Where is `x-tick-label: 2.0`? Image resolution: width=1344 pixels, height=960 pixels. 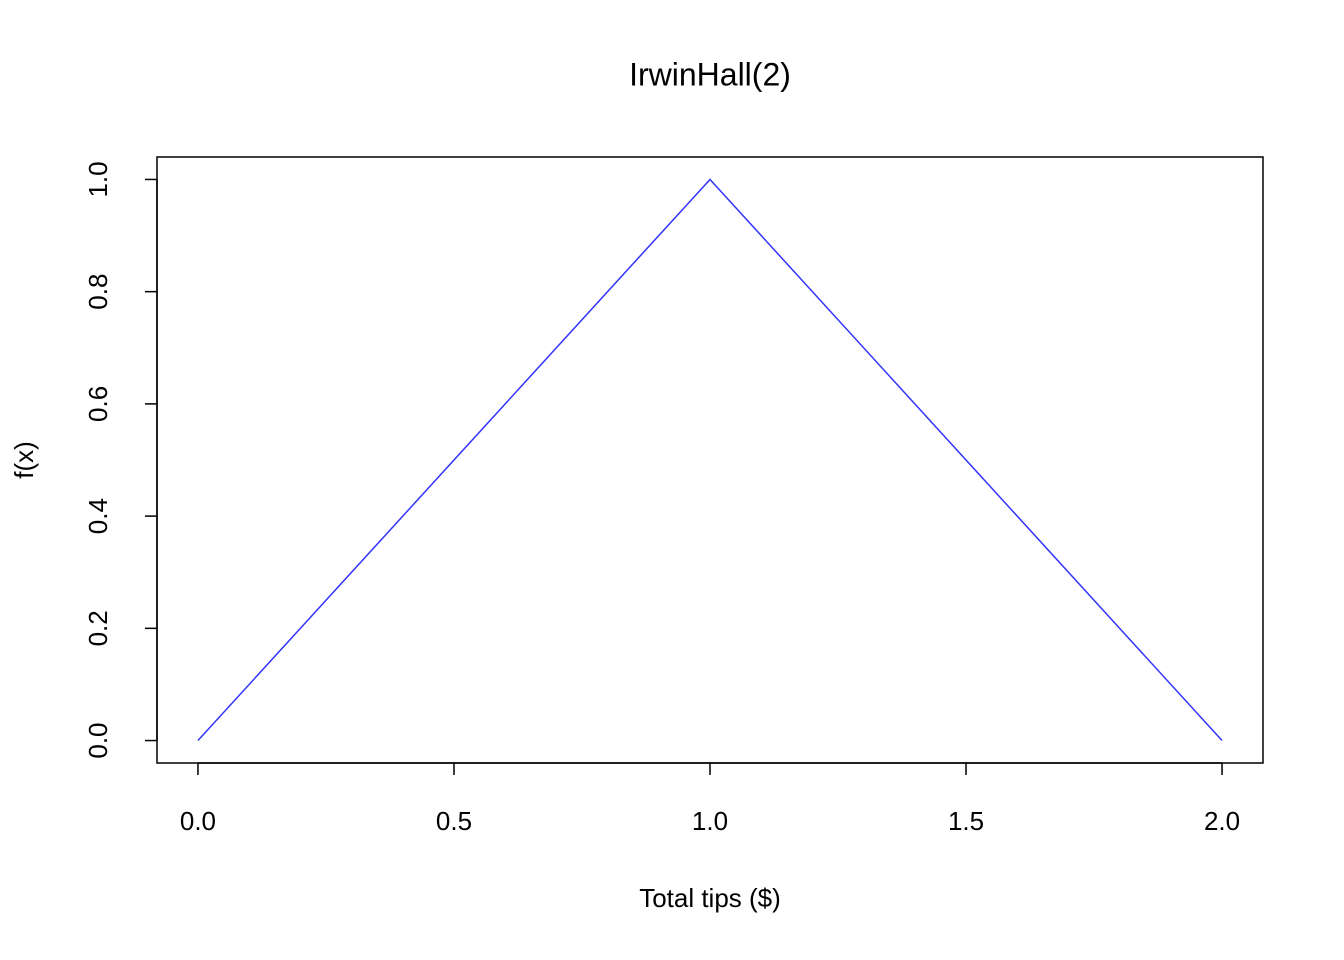 x-tick-label: 2.0 is located at coordinates (1222, 821).